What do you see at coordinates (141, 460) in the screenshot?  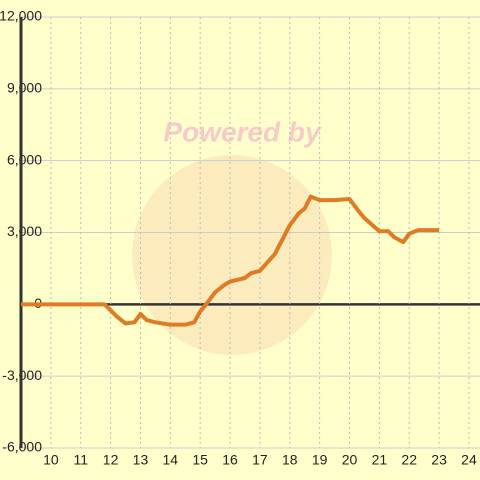 I see `x-tick-label: 13` at bounding box center [141, 460].